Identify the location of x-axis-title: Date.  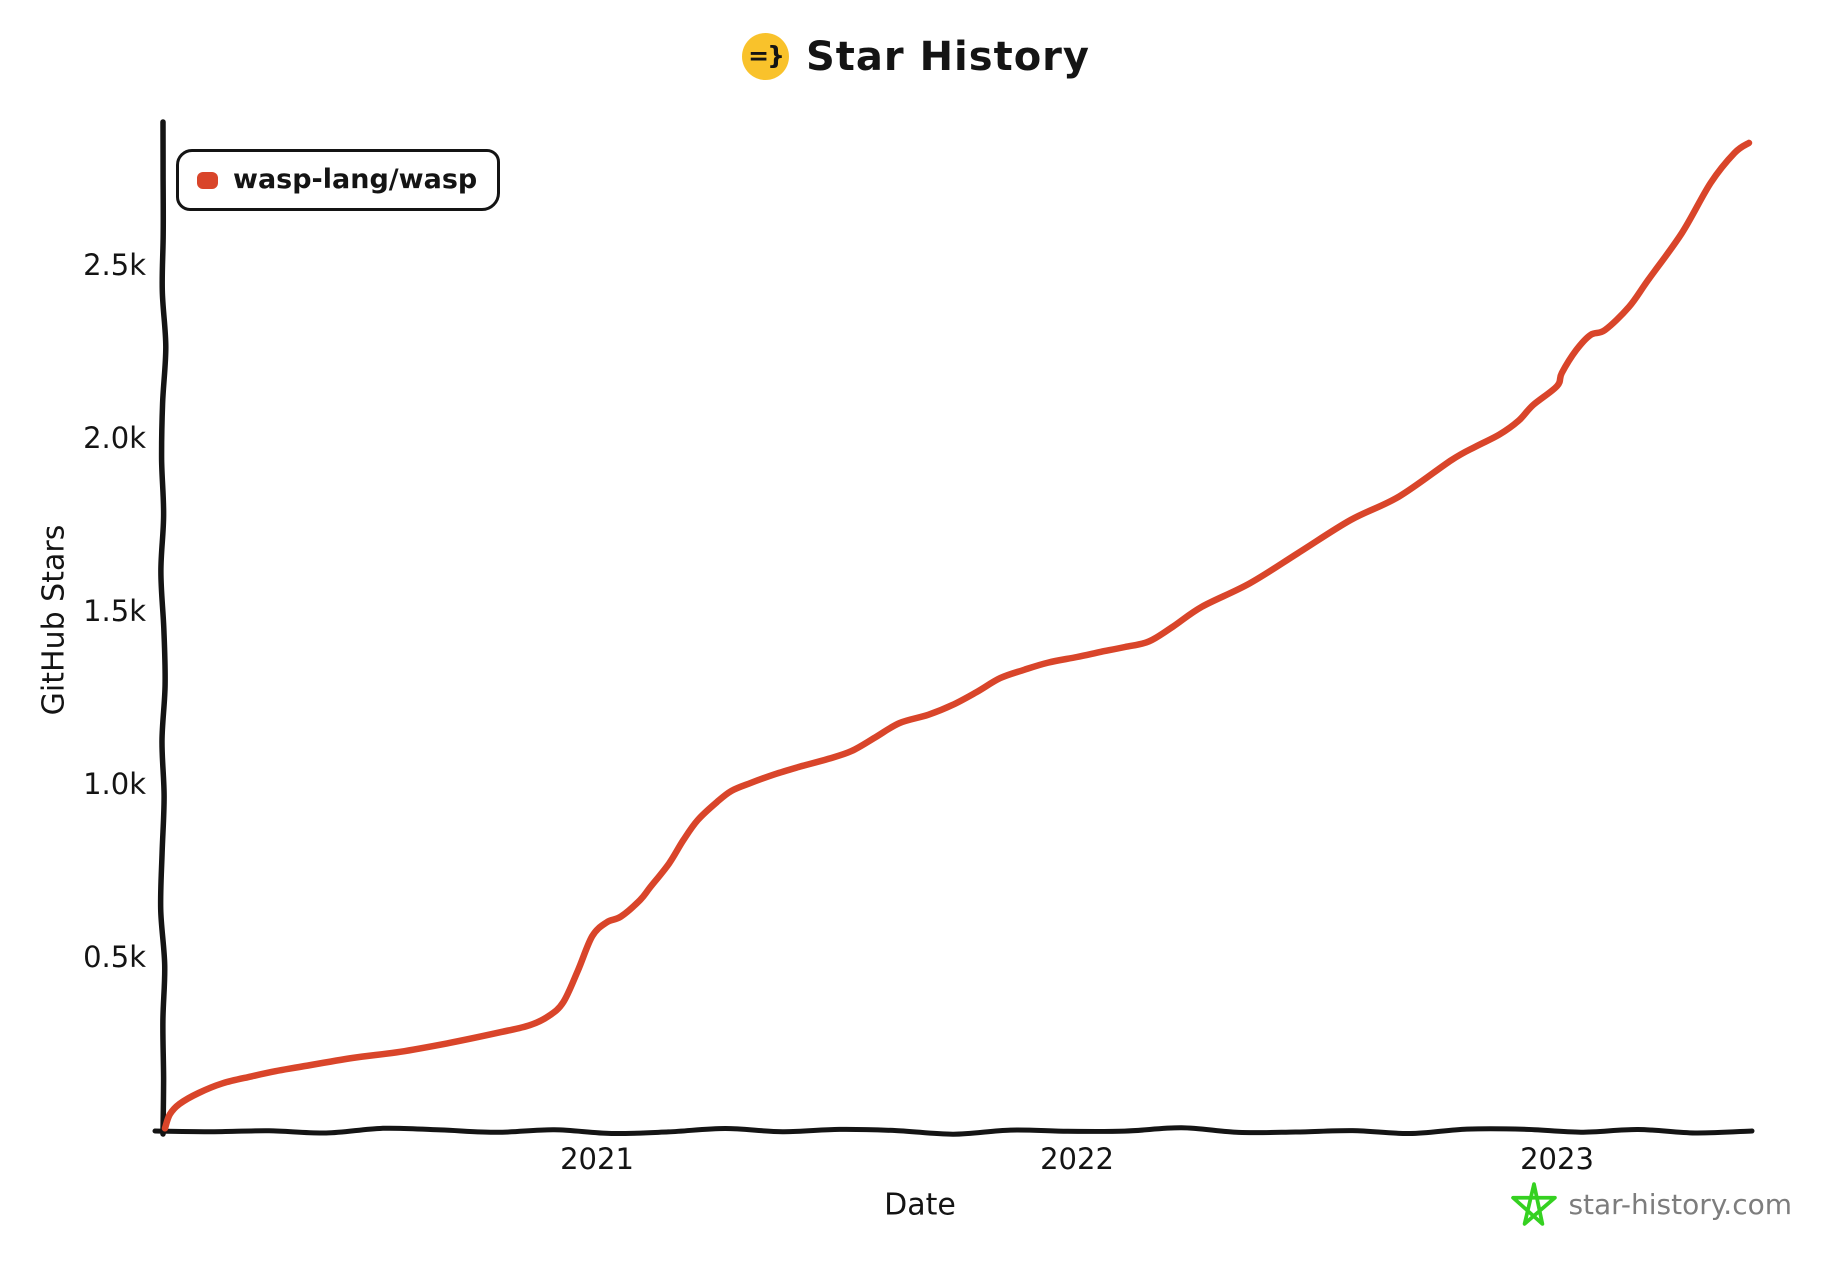
(920, 1205).